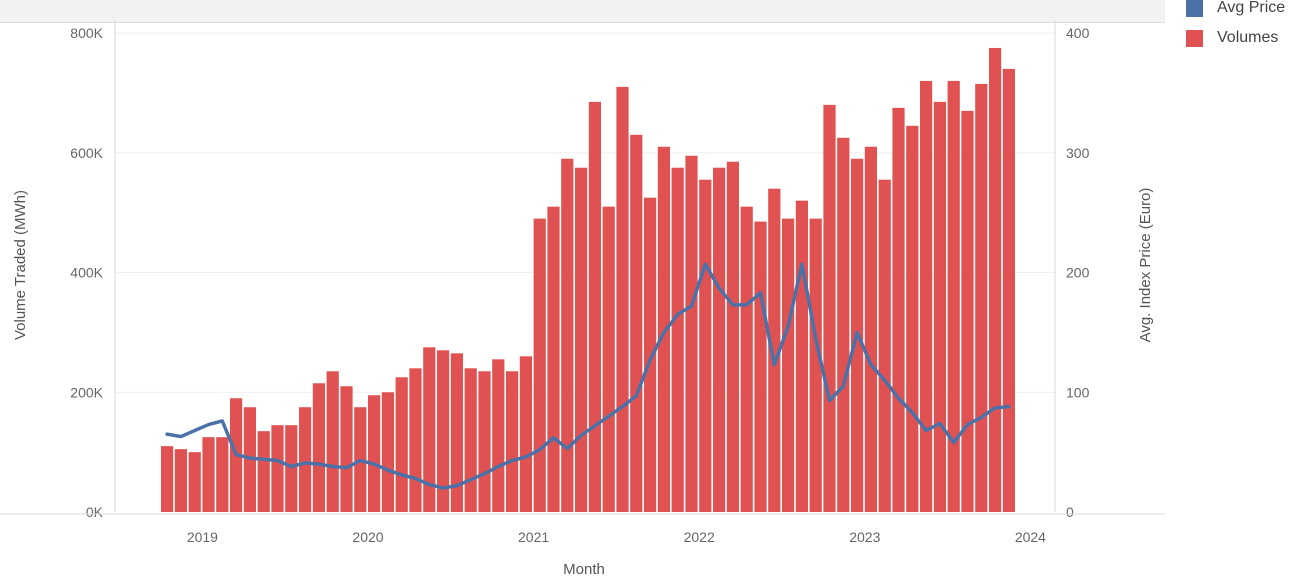 This screenshot has height=580, width=1310. I want to click on y-tick-label: 800K, so click(86, 33).